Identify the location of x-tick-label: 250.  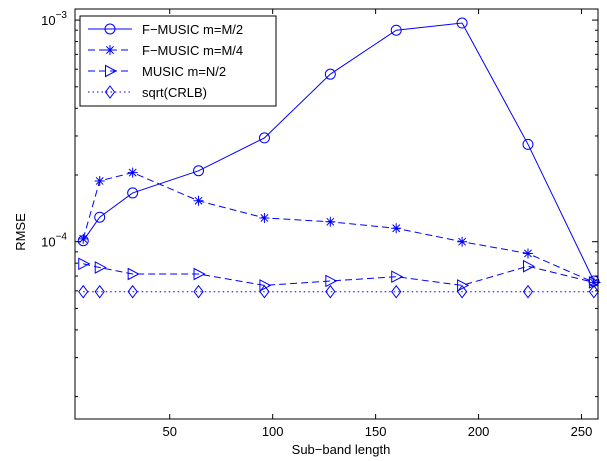
(582, 431).